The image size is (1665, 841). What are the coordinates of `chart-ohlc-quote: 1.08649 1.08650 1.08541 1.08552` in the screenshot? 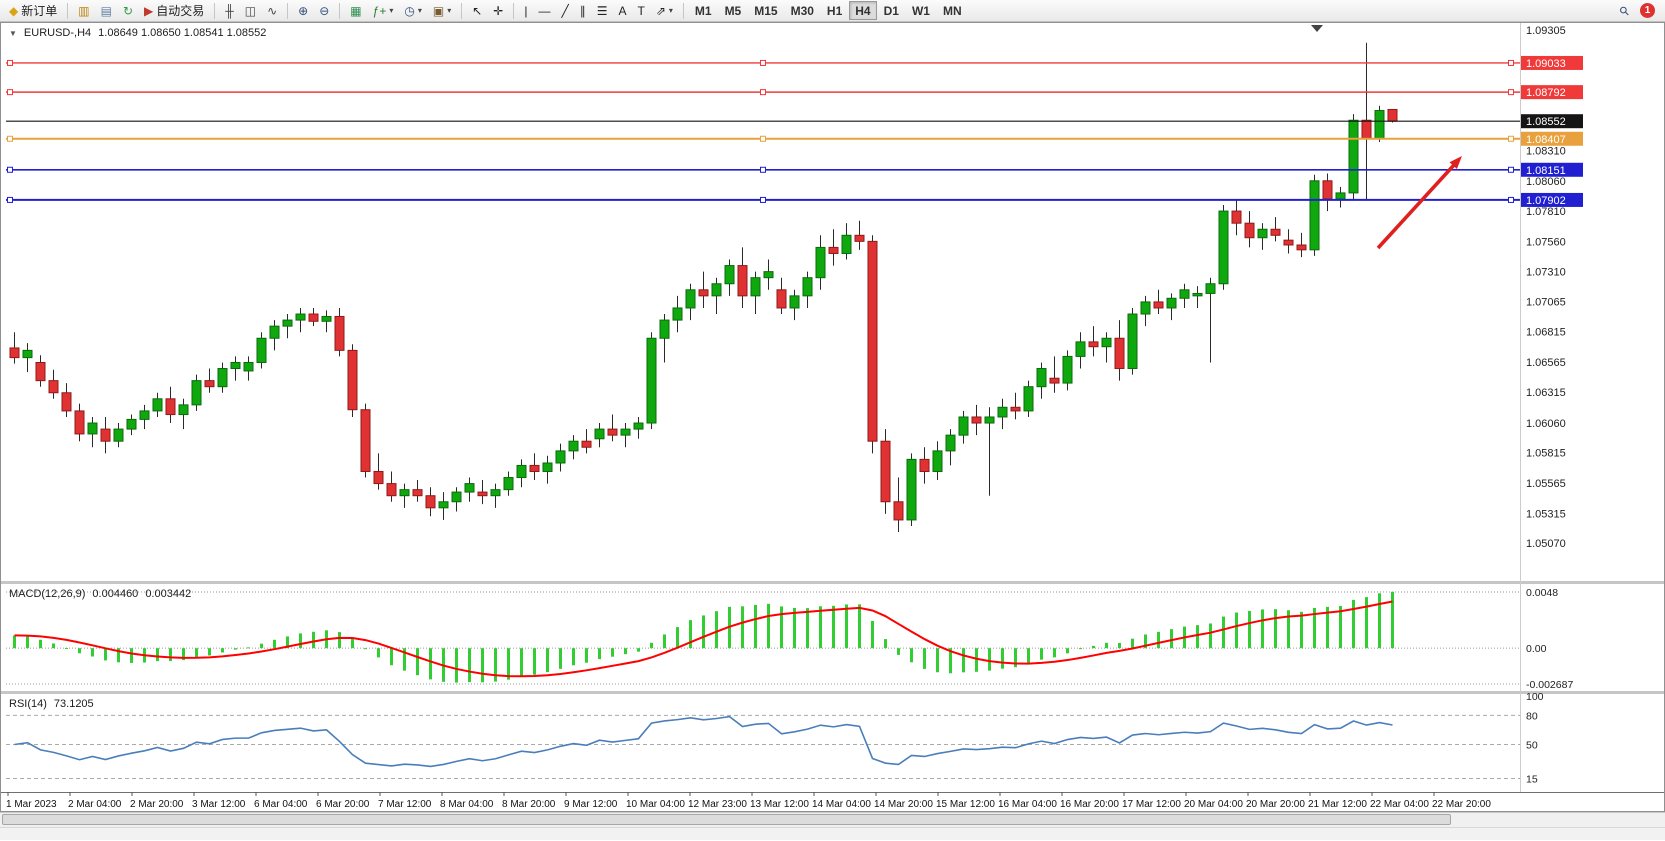 It's located at (182, 33).